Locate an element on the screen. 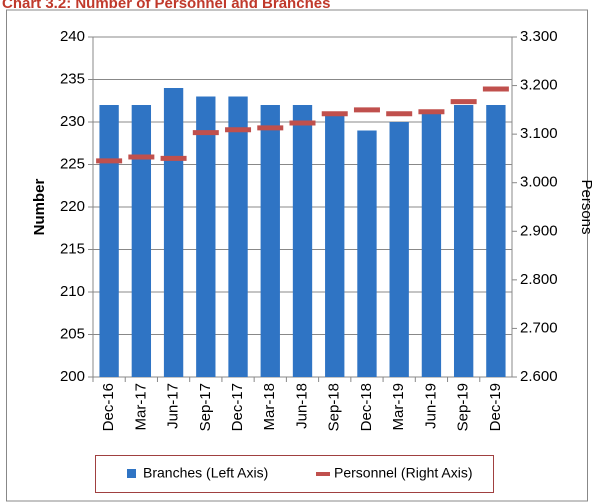 This screenshot has height=502, width=594. y2-tick-label: 3.000 is located at coordinates (539, 182).